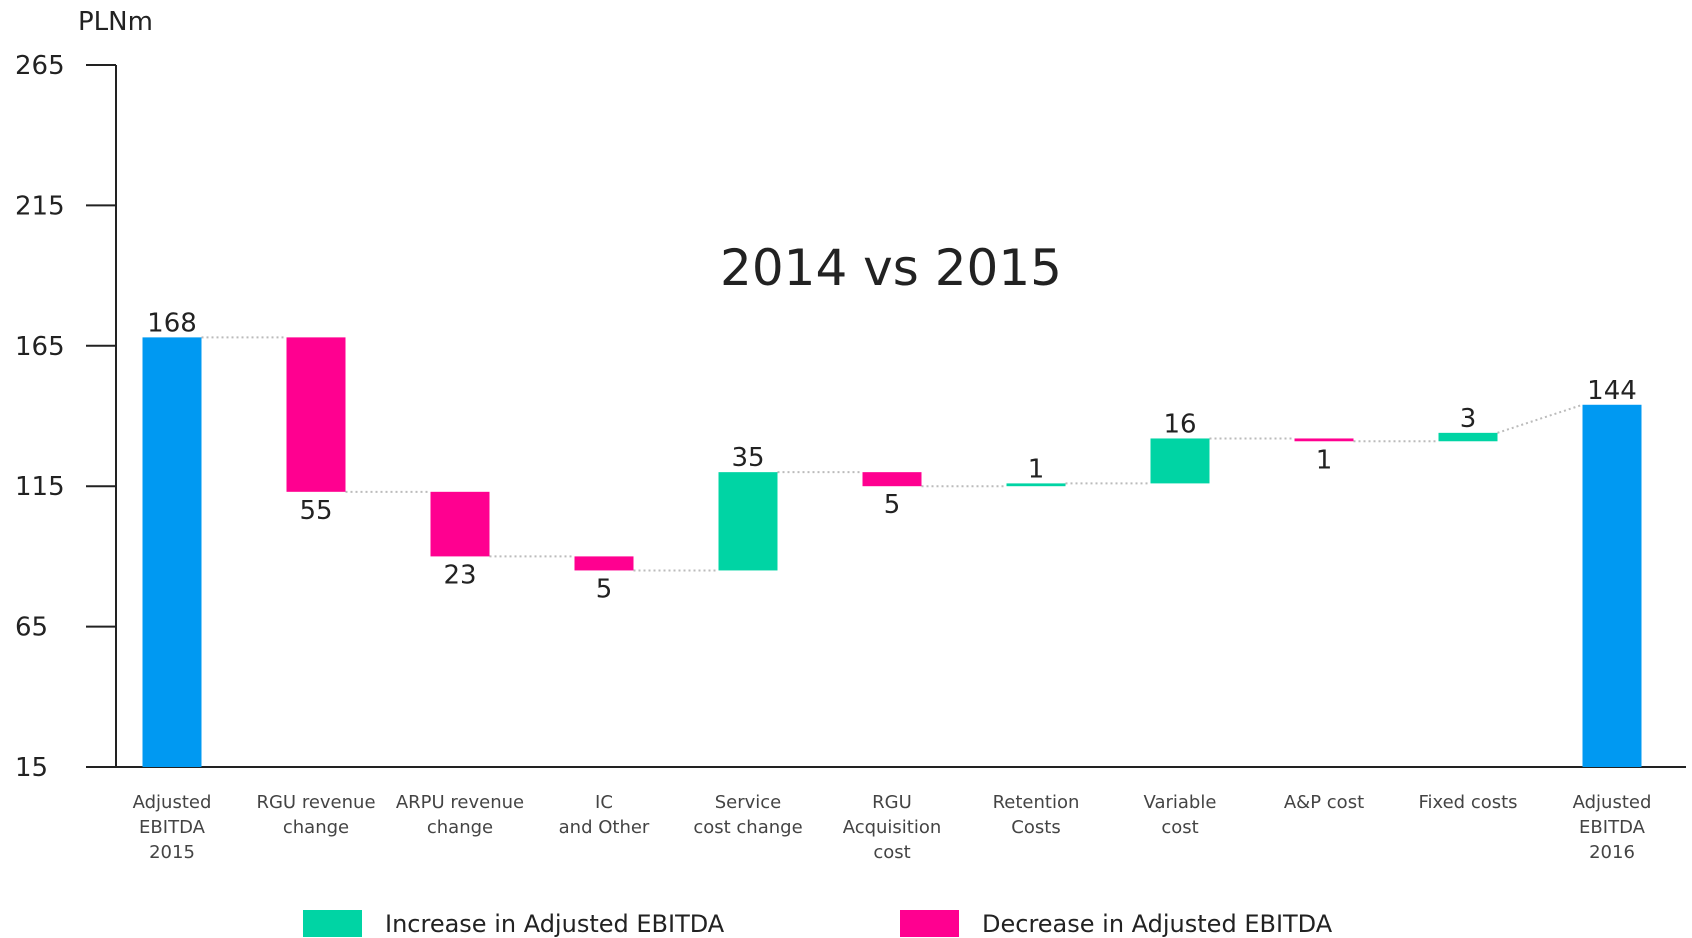  Describe the element at coordinates (40, 487) in the screenshot. I see `y-tick-label: 115` at that location.